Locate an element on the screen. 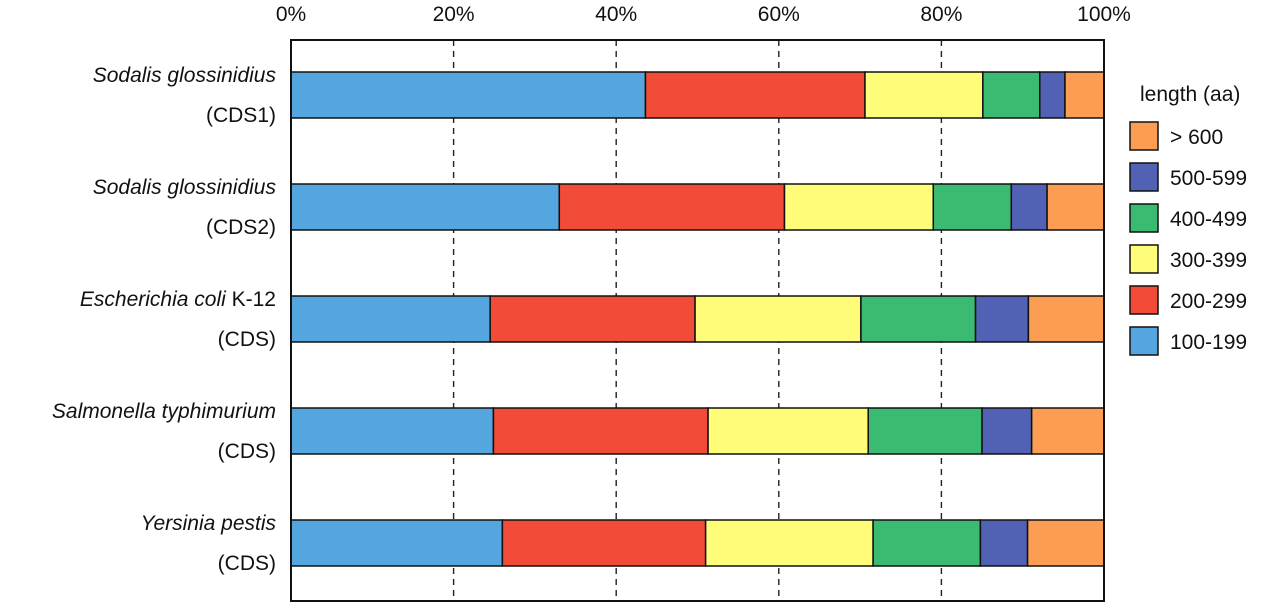  category-label-italic: Salmonella typhimurium is located at coordinates (164, 411).